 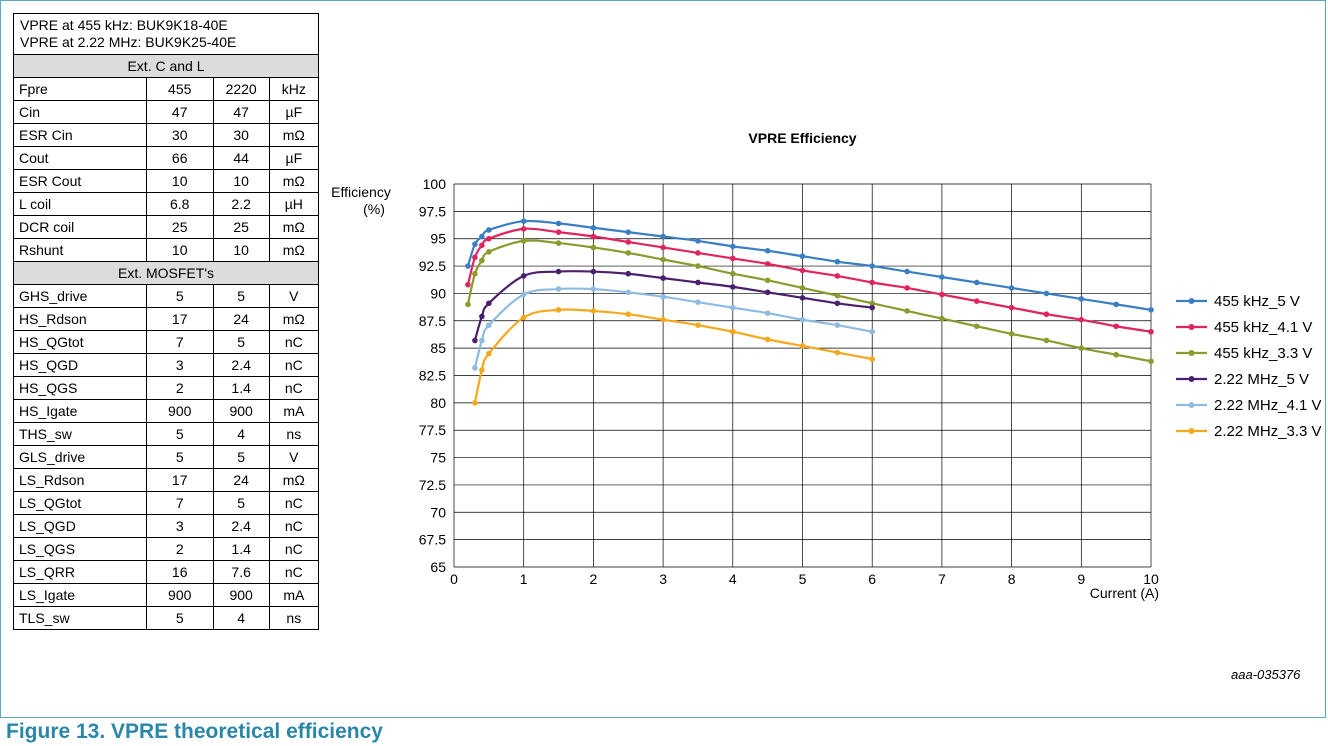 What do you see at coordinates (1263, 327) in the screenshot?
I see `legend-label: 455 kHz_4.1 V` at bounding box center [1263, 327].